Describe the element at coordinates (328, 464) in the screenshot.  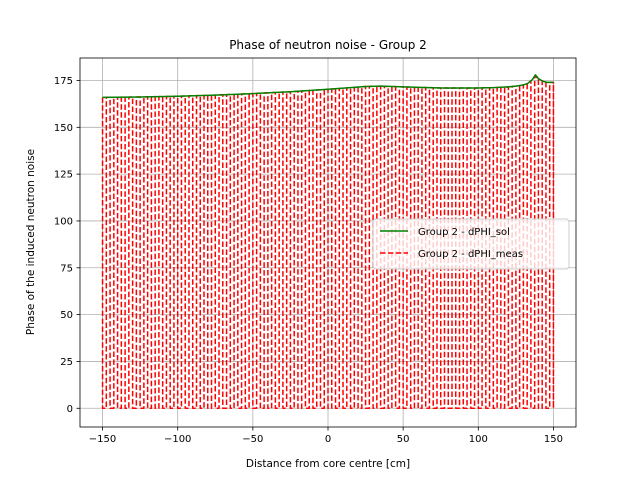
I see `x-axis-label: Distance from core centre [cm]` at that location.